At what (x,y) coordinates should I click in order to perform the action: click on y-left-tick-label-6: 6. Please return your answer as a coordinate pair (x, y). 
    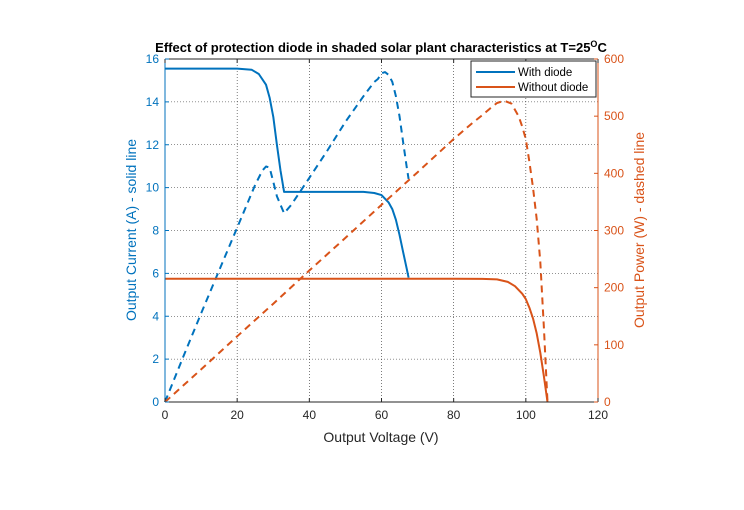
    Looking at the image, I should click on (155, 273).